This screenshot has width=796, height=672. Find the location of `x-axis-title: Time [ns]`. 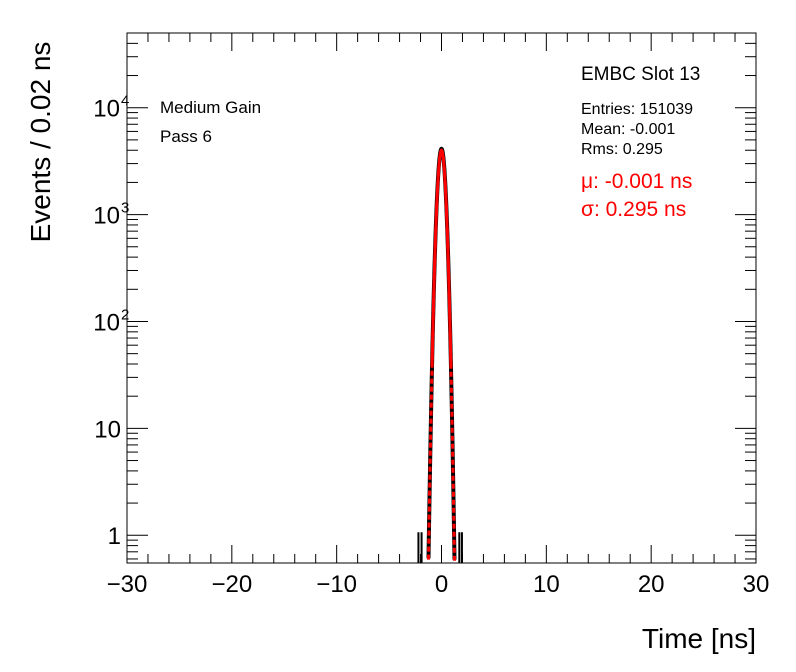

x-axis-title: Time [ns] is located at coordinates (699, 638).